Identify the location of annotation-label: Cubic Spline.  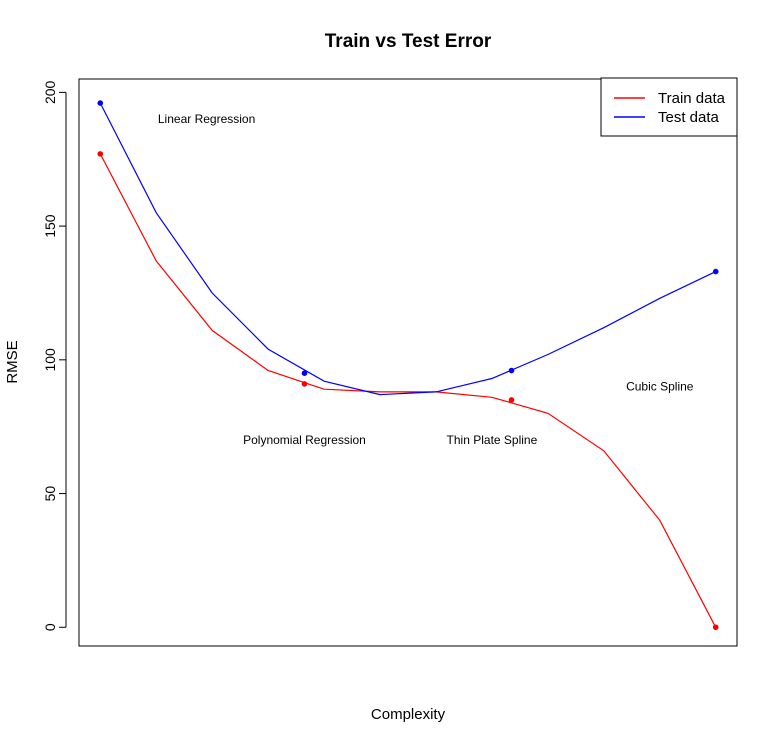
(660, 387).